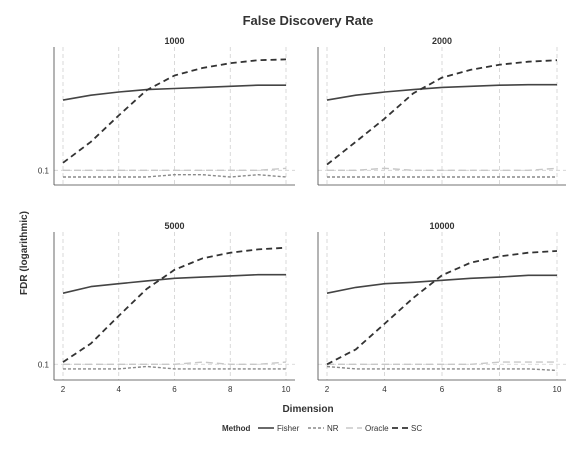 This screenshot has height=475, width=587. What do you see at coordinates (377, 428) in the screenshot?
I see `legend-label-oracle: Oracle` at bounding box center [377, 428].